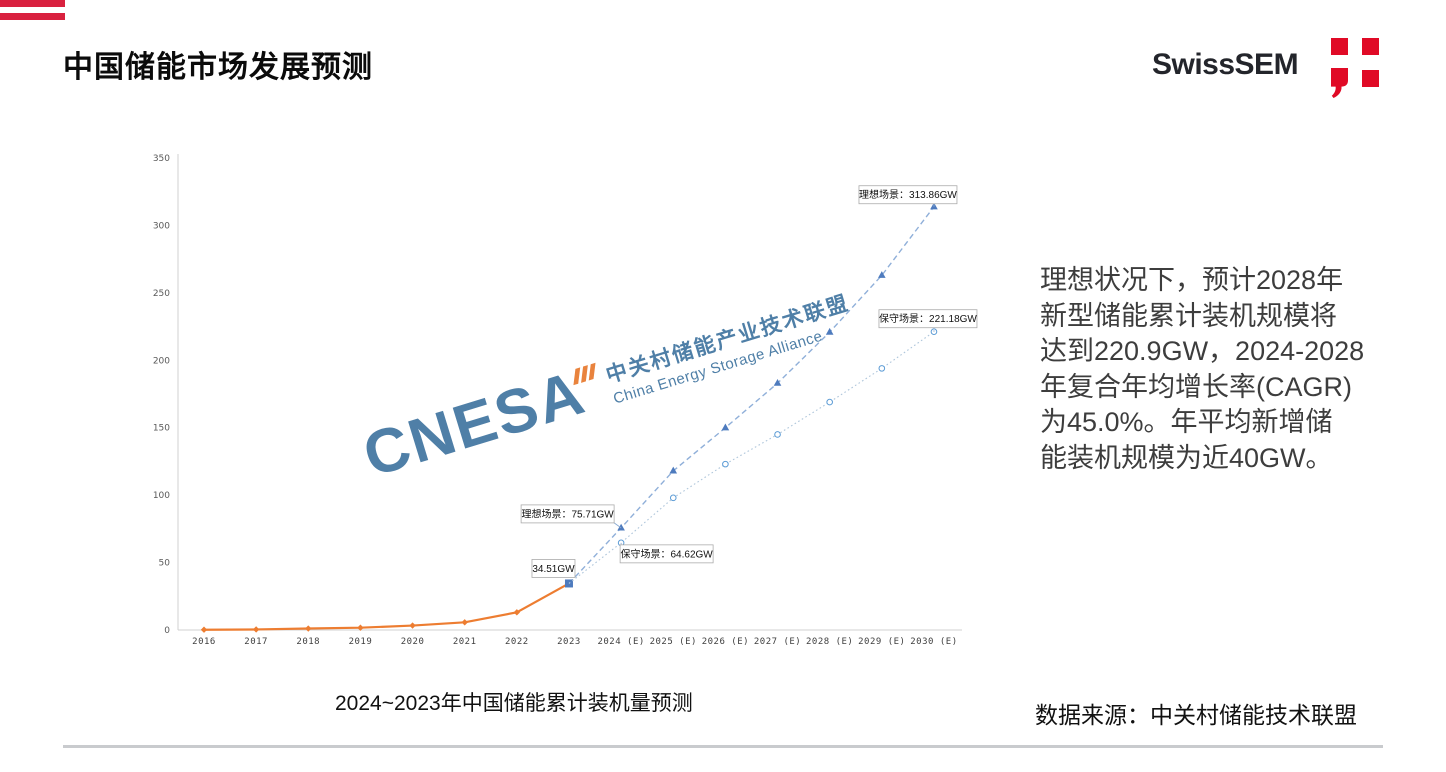  Describe the element at coordinates (753, 456) in the screenshot. I see `series-conservative` at that location.